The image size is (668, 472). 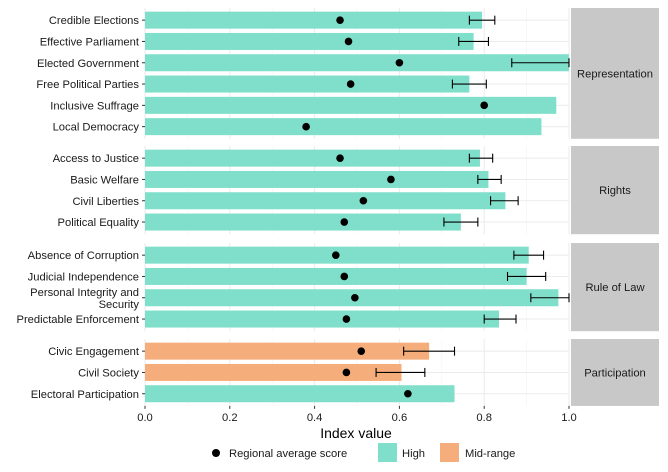 What do you see at coordinates (105, 202) in the screenshot?
I see `row-label: Civil Liberties` at bounding box center [105, 202].